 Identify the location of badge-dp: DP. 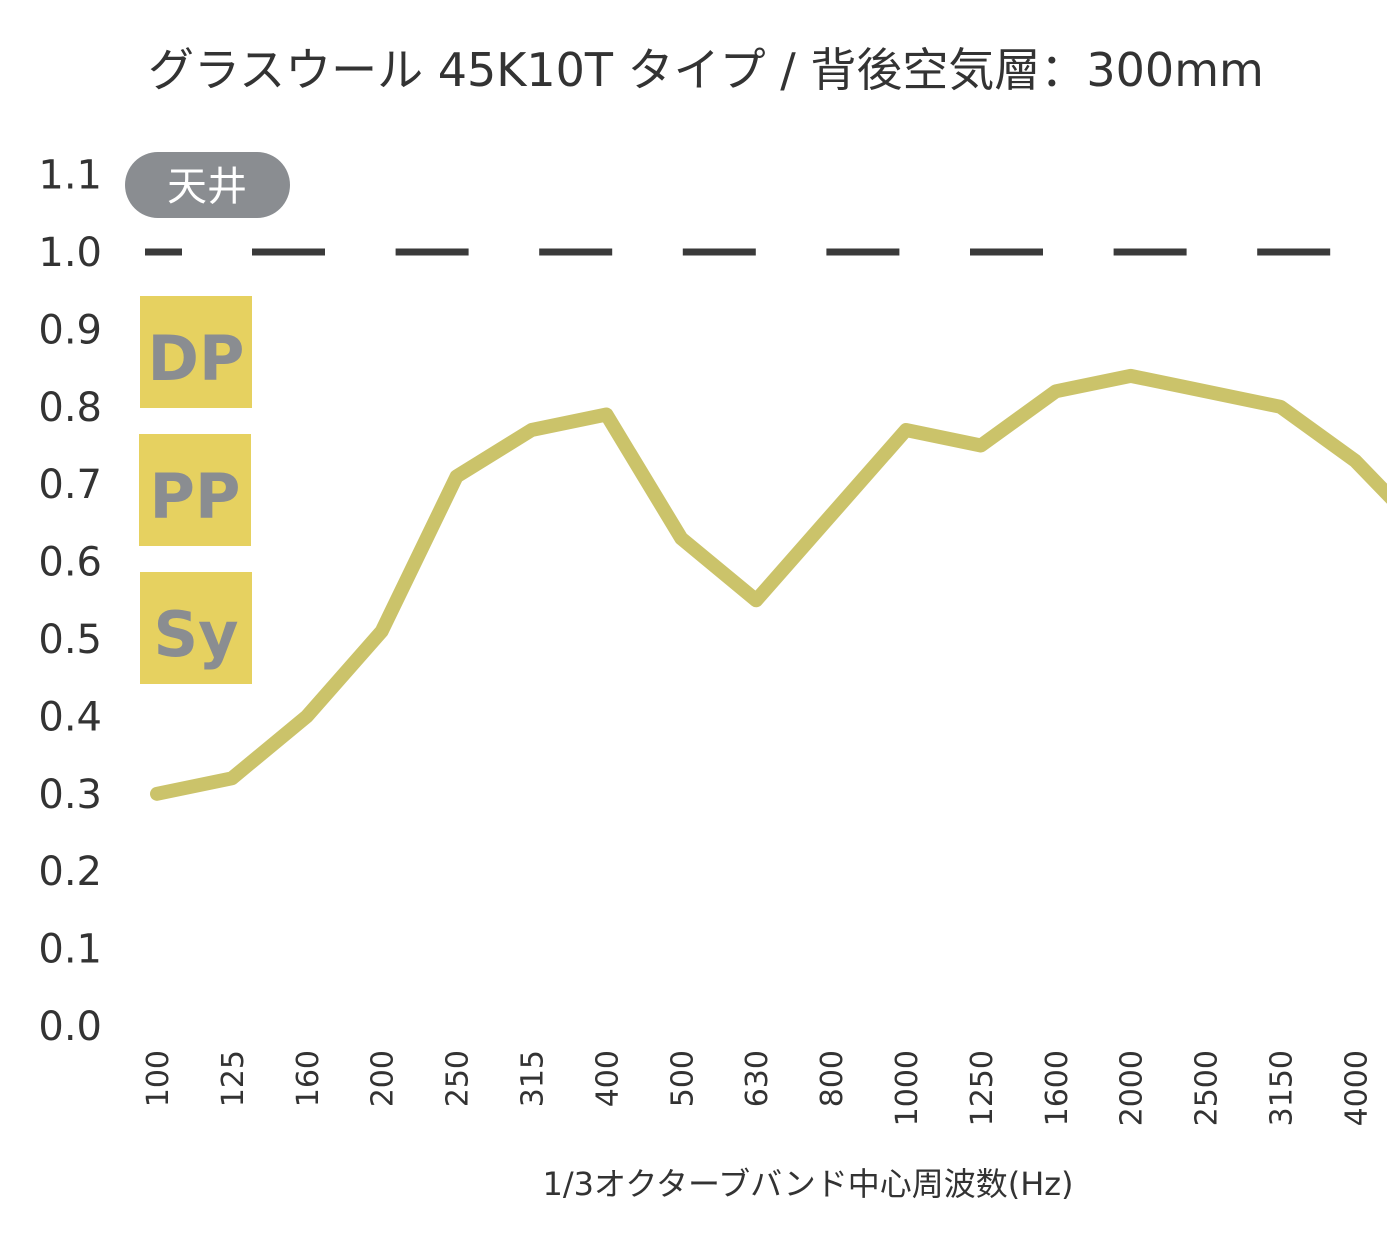
(196, 352).